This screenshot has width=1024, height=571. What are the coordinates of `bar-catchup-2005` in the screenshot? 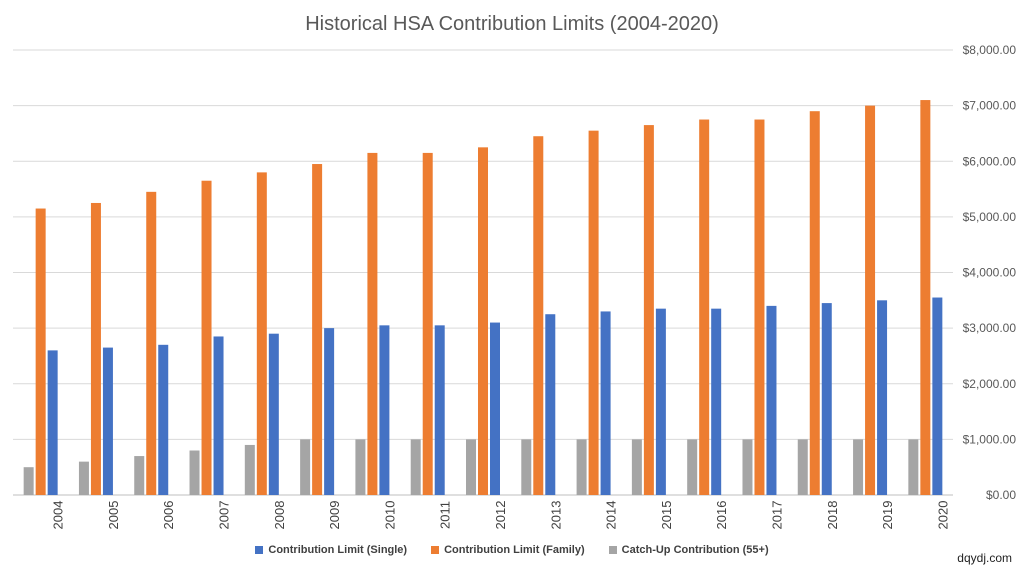 It's located at (83, 478).